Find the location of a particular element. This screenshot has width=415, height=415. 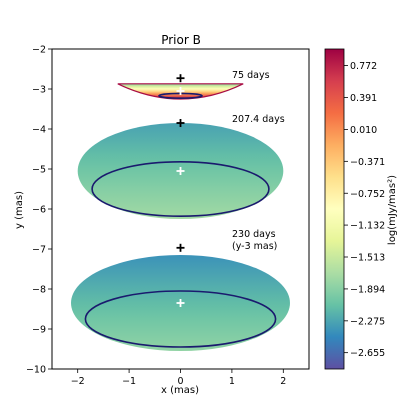

y-axis-label: y (mas) is located at coordinates (19, 210).